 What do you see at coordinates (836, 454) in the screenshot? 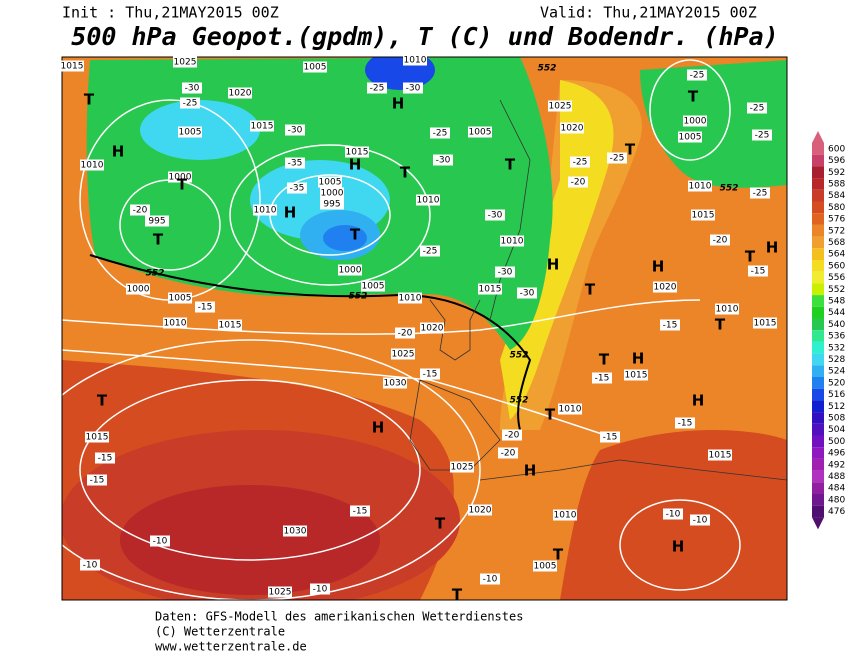
I see `colorbar-label: 496` at bounding box center [836, 454].